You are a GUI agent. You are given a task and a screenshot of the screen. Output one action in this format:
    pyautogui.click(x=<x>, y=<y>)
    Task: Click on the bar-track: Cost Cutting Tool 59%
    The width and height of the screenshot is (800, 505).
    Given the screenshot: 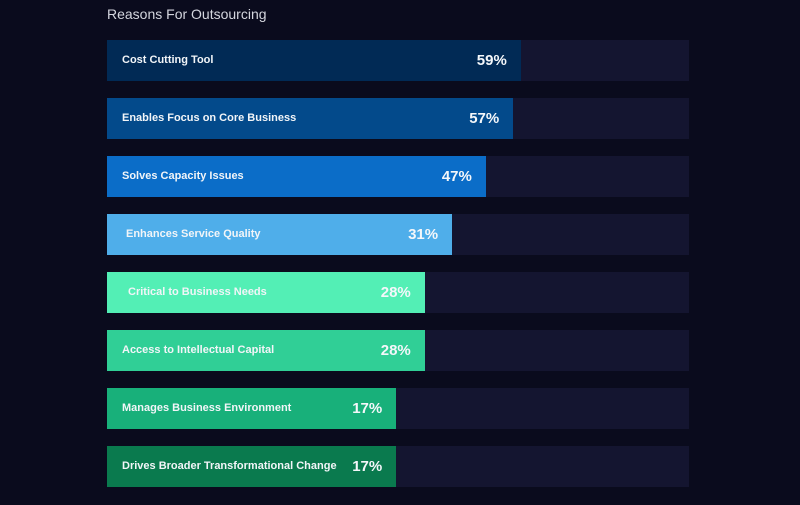 What is the action you would take?
    pyautogui.click(x=398, y=60)
    